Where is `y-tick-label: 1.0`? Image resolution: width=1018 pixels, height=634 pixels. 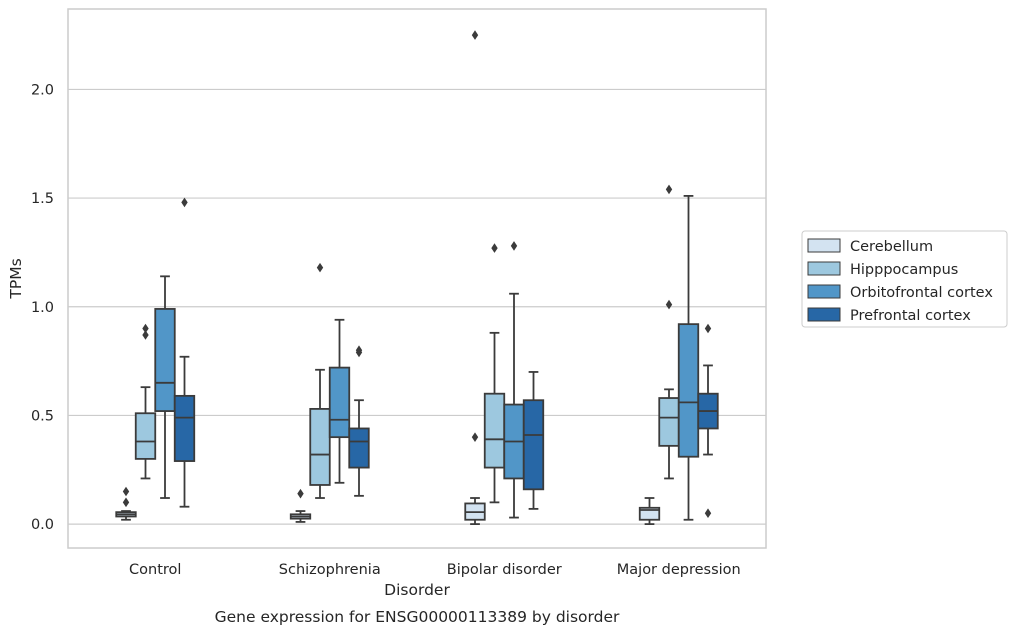
y-tick-label: 1.0 is located at coordinates (42, 308).